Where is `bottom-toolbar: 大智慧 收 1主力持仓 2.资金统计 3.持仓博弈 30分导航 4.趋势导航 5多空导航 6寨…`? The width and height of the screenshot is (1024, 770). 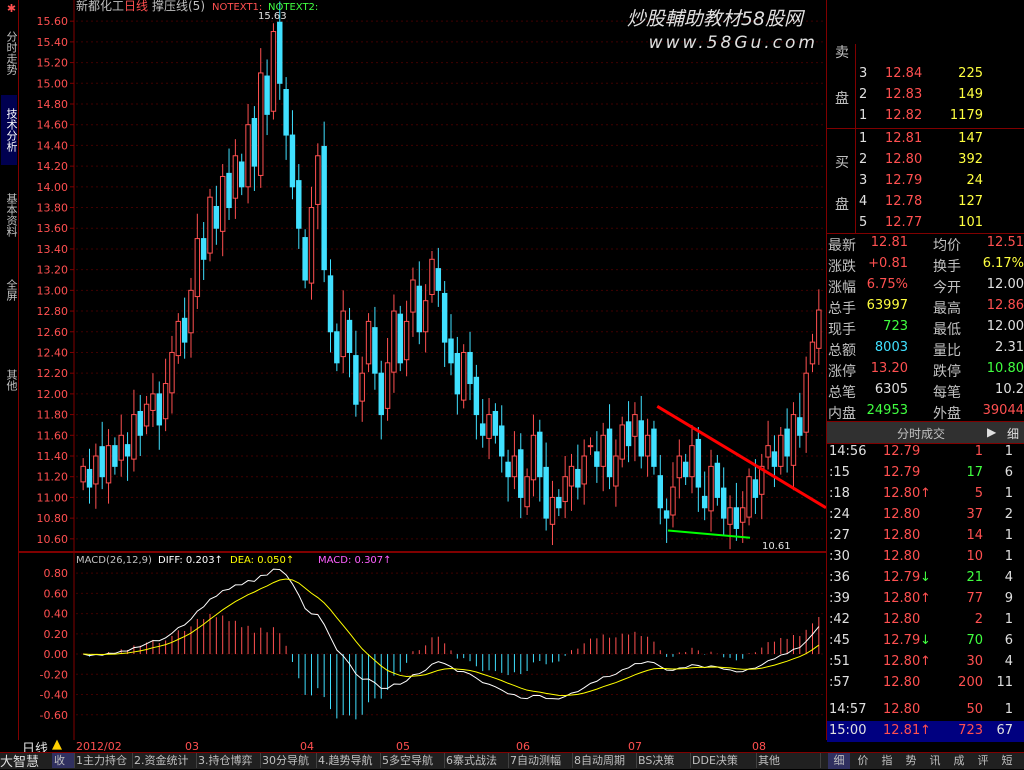 bottom-toolbar: 大智慧 收 1主力持仓 2.资金统计 3.持仓博弈 30分导航 4.趋势导航 5多空导航 6寨… is located at coordinates (512, 761).